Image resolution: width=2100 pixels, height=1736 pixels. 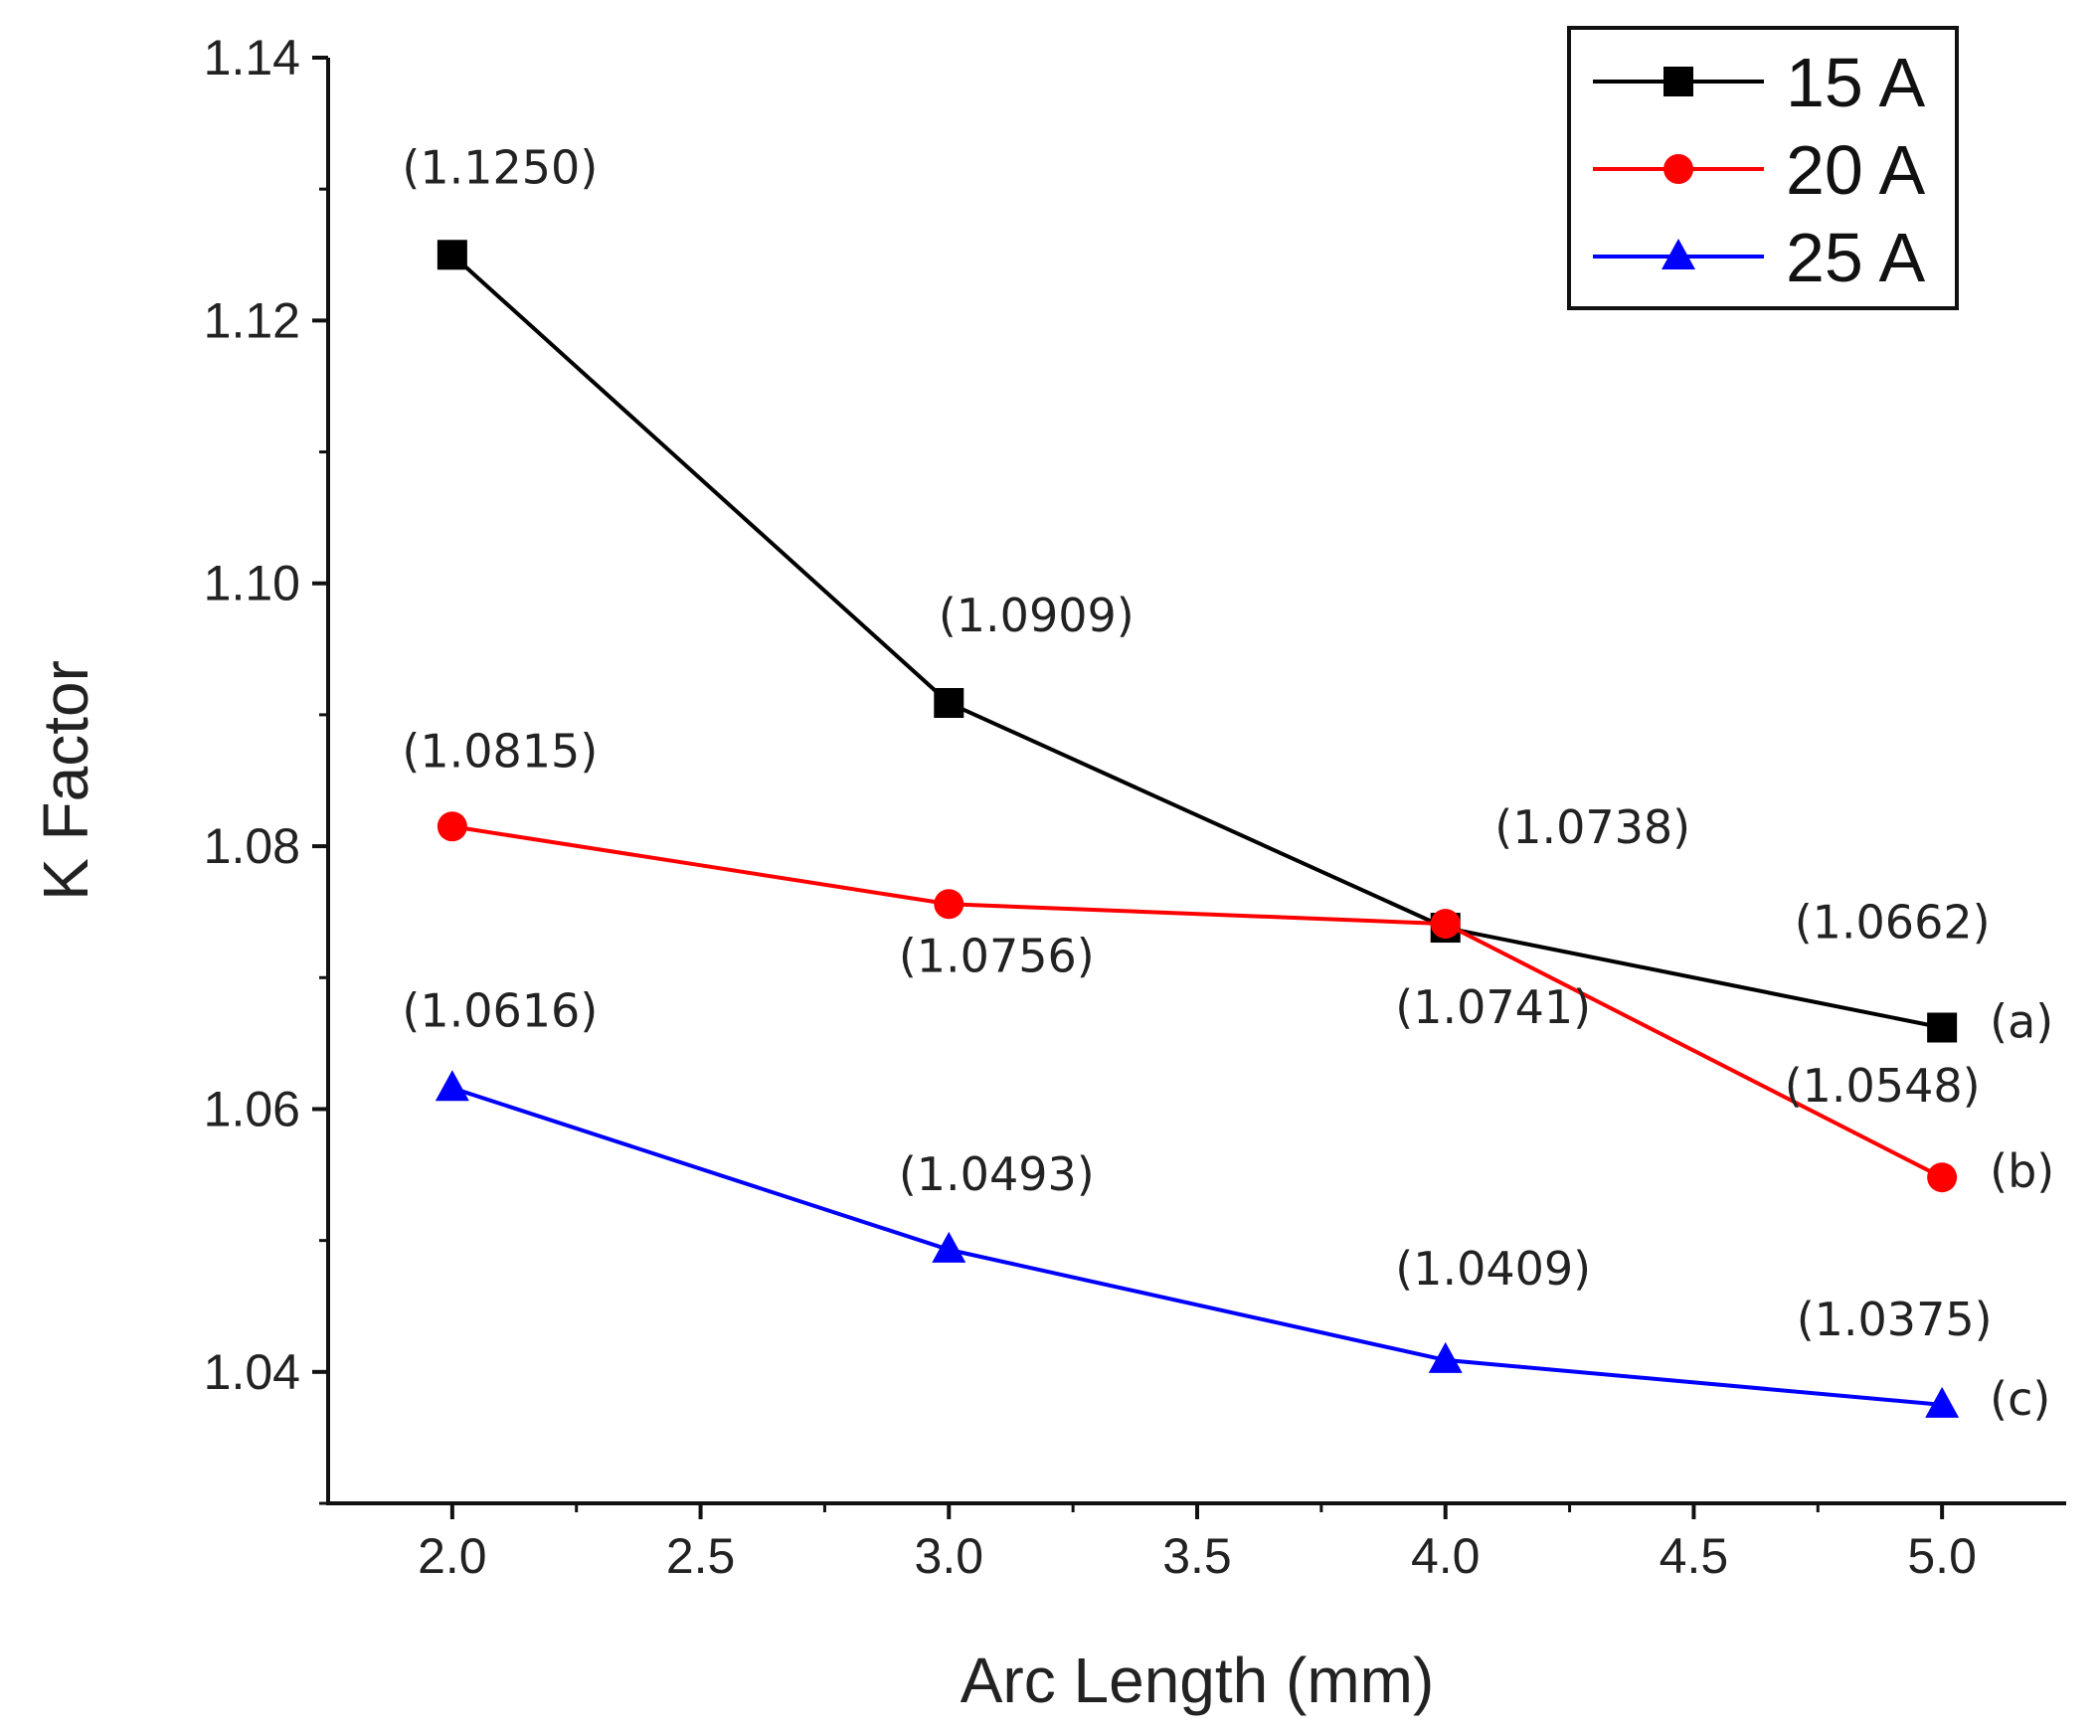 I want to click on y-tick-label: 1.10, so click(x=252, y=583).